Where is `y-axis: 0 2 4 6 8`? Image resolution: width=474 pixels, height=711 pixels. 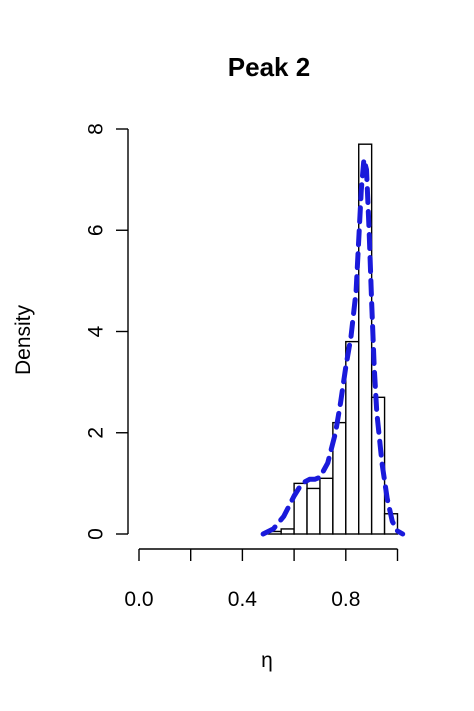 y-axis: 0 2 4 6 8 is located at coordinates (107, 331).